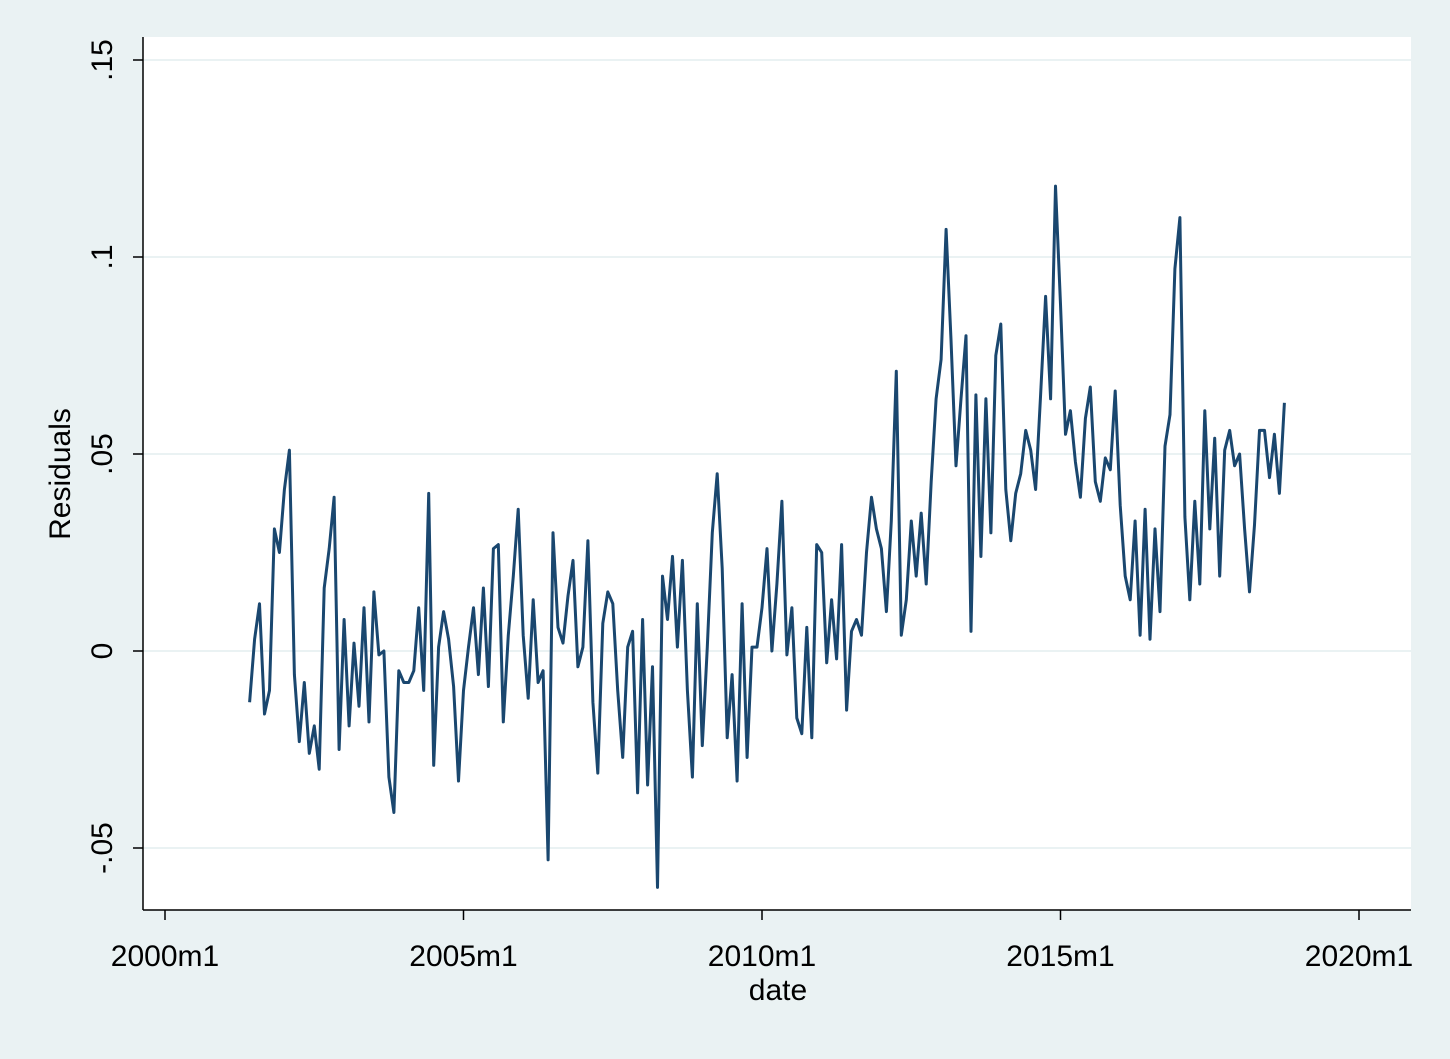 The height and width of the screenshot is (1059, 1450). Describe the element at coordinates (165, 956) in the screenshot. I see `x-tick-label: 2000m1` at that location.